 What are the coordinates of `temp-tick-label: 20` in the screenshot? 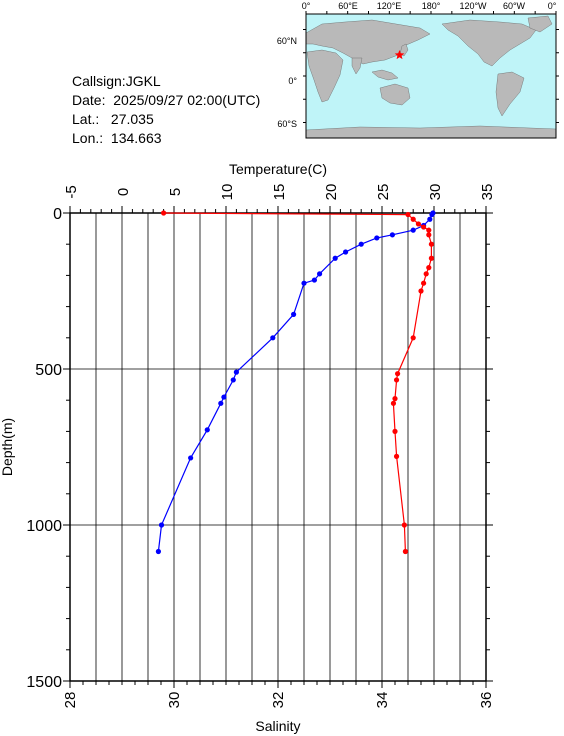 It's located at (331, 192).